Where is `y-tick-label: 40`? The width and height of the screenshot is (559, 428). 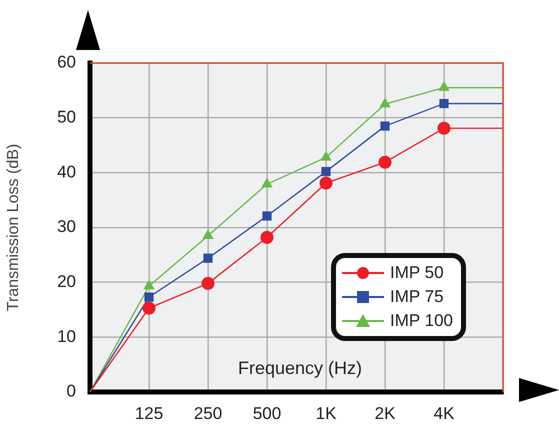 y-tick-label: 40 is located at coordinates (66, 172).